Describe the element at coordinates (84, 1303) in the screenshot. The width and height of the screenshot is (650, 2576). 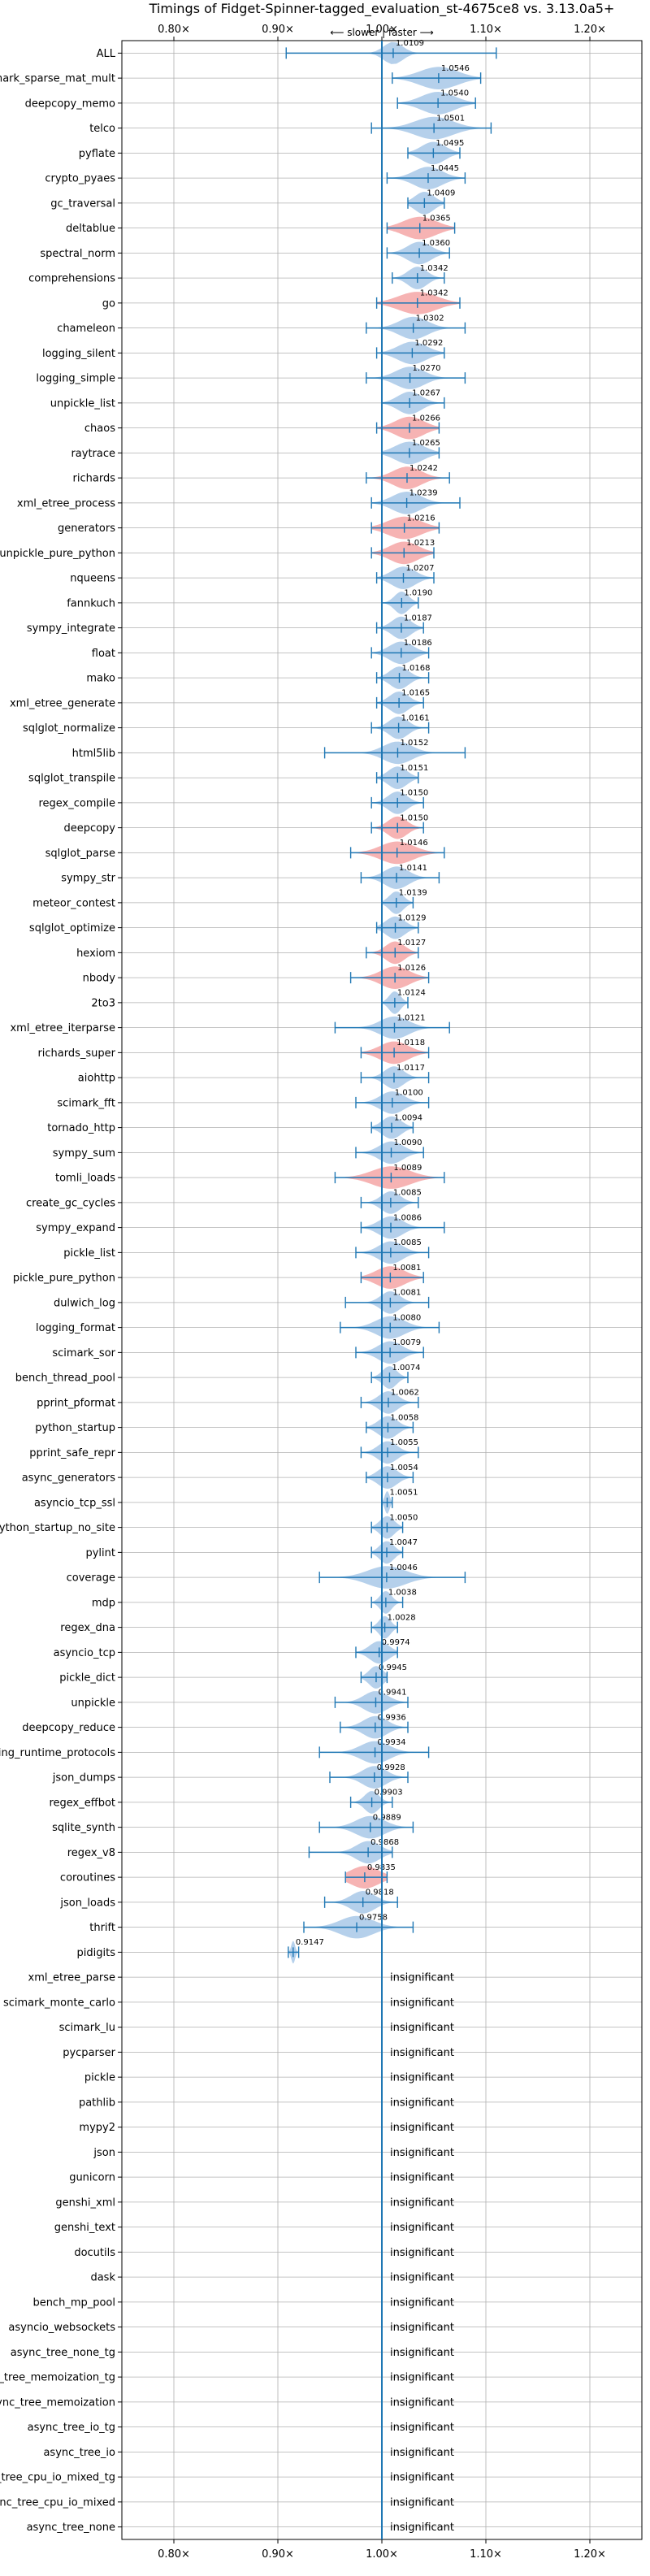
I see `benchmark-label: dulwich_log` at that location.